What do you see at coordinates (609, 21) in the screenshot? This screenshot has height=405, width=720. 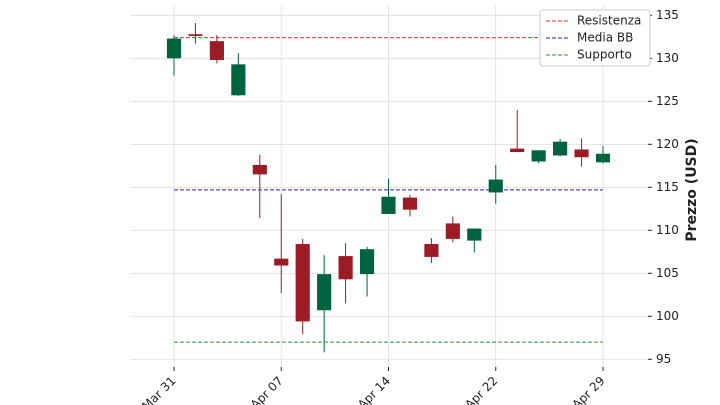 I see `legend-label: Resistenza` at bounding box center [609, 21].